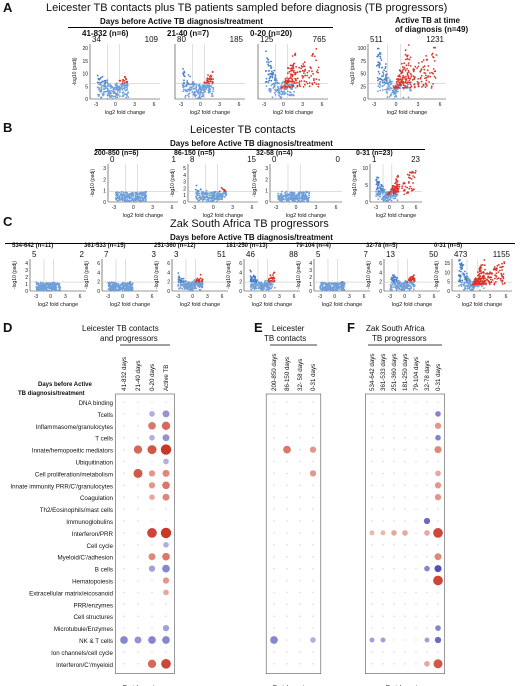 The width and height of the screenshot is (520, 686). I want to click on y-tick-label: 2, so click(168, 283).